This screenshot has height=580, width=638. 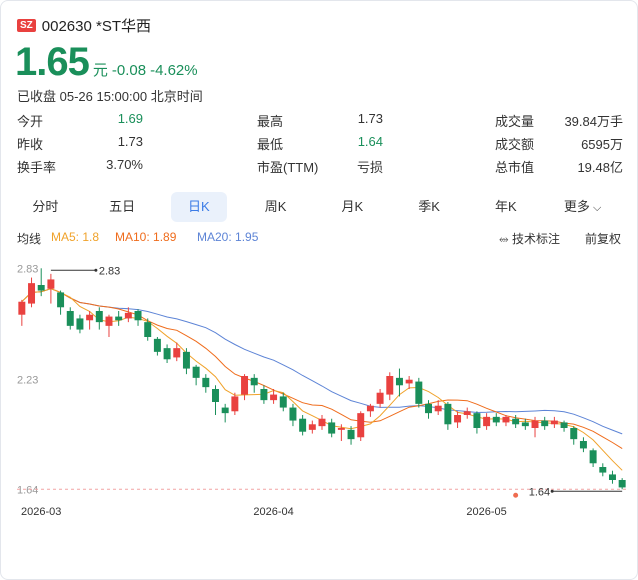 I want to click on min-marker-label: 1.64, so click(x=539, y=492).